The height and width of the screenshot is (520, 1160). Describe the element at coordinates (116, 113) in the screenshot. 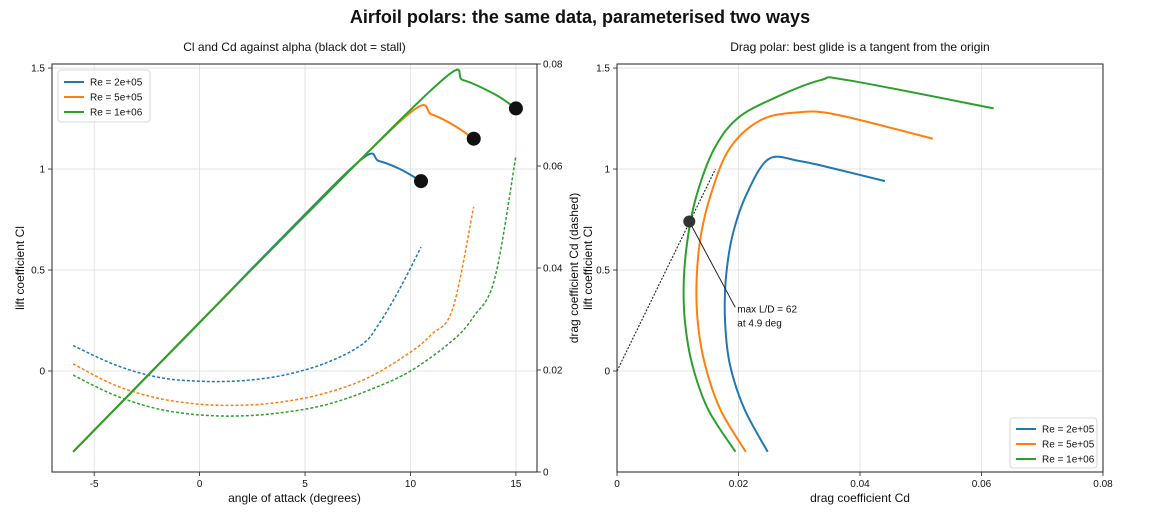

I see `left-legend-label: Re = 1e+06` at that location.